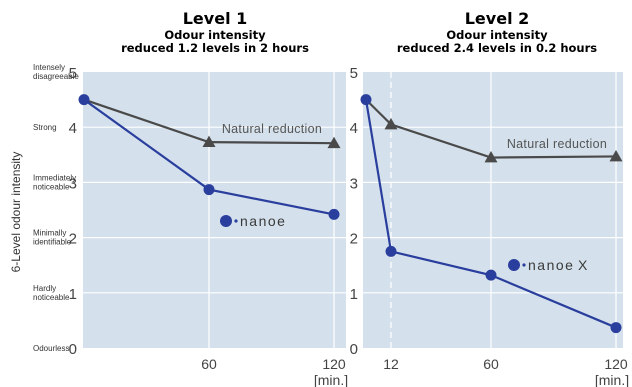 The image size is (632, 387). I want to click on panel2-nanoe-logo-small-dot, so click(524, 265).